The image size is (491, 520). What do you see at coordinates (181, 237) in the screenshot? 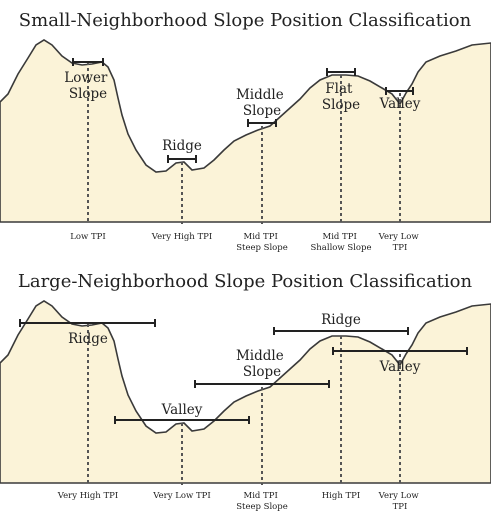
I see `top-tpi-ridge: Very High TPI` at bounding box center [181, 237].